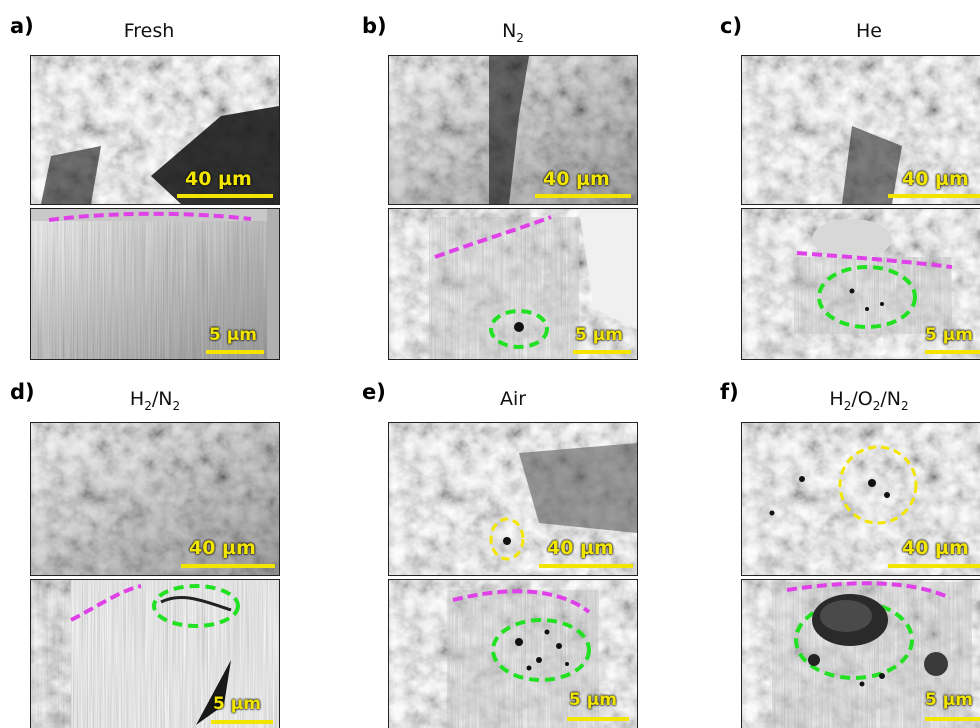 This screenshot has height=728, width=980. Describe the element at coordinates (869, 400) in the screenshot. I see `panel-title: H2/O2/N2` at that location.